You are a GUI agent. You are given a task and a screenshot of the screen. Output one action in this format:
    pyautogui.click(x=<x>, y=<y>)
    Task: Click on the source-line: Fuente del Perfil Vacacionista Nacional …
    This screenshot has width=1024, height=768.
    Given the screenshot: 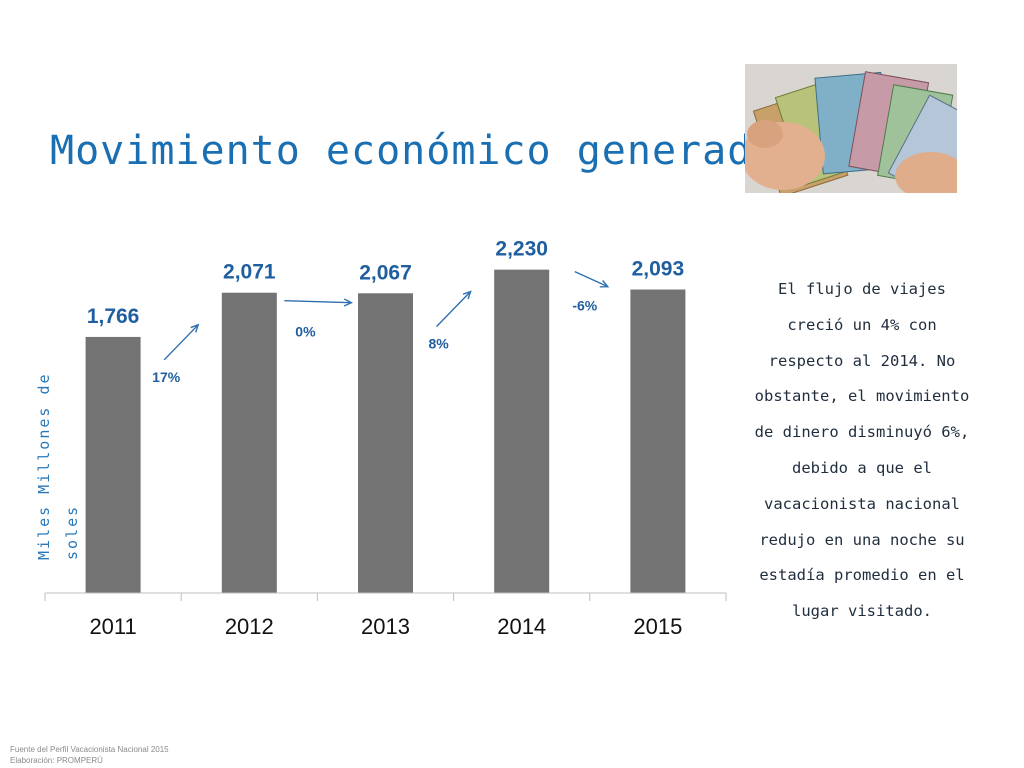 What is the action you would take?
    pyautogui.click(x=89, y=749)
    